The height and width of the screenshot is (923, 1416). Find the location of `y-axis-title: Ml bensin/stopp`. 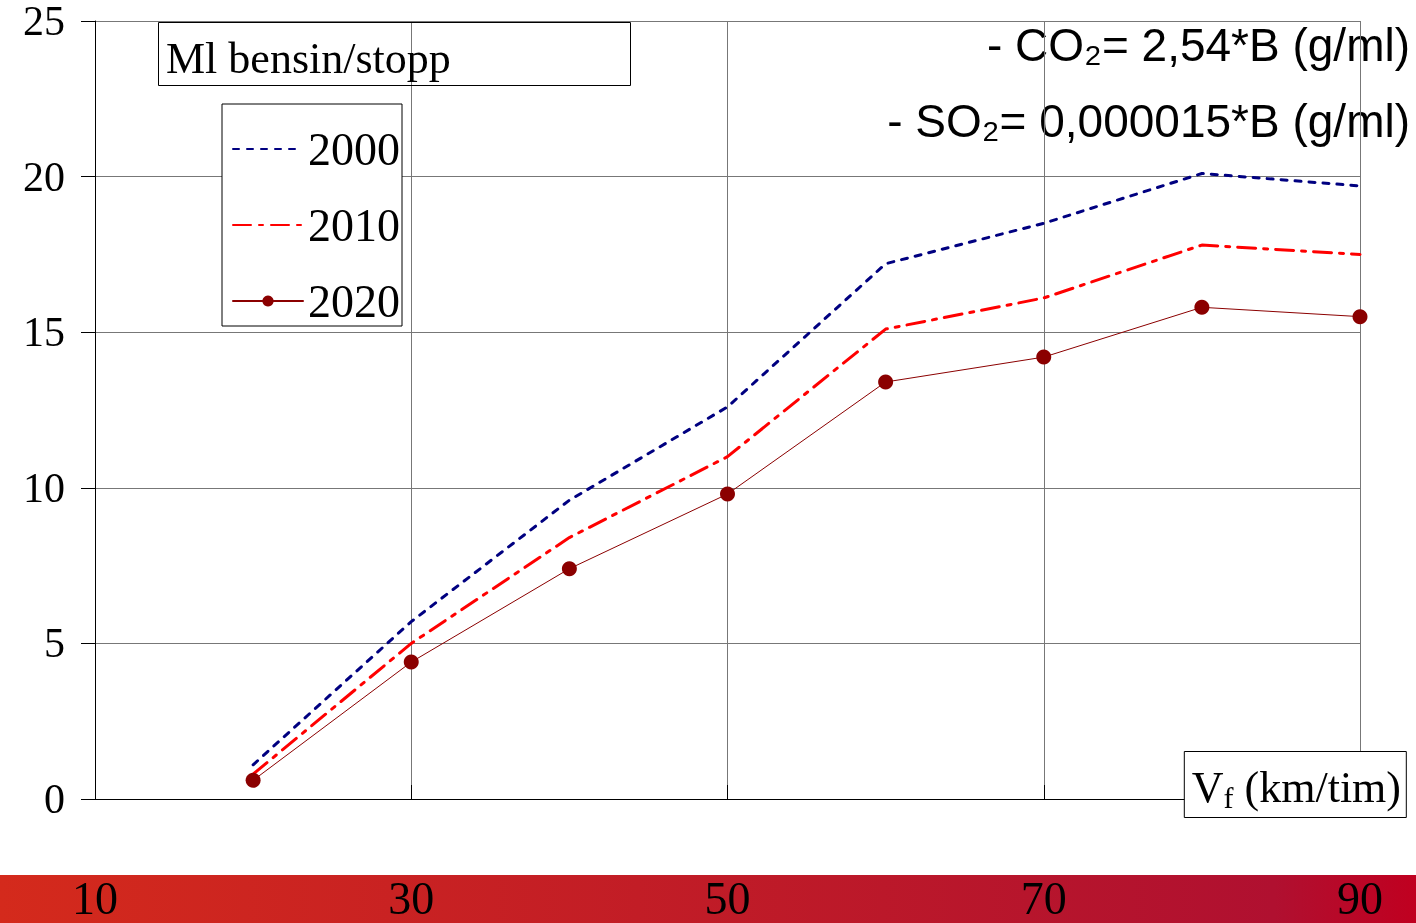

y-axis-title: Ml bensin/stopp is located at coordinates (308, 58).